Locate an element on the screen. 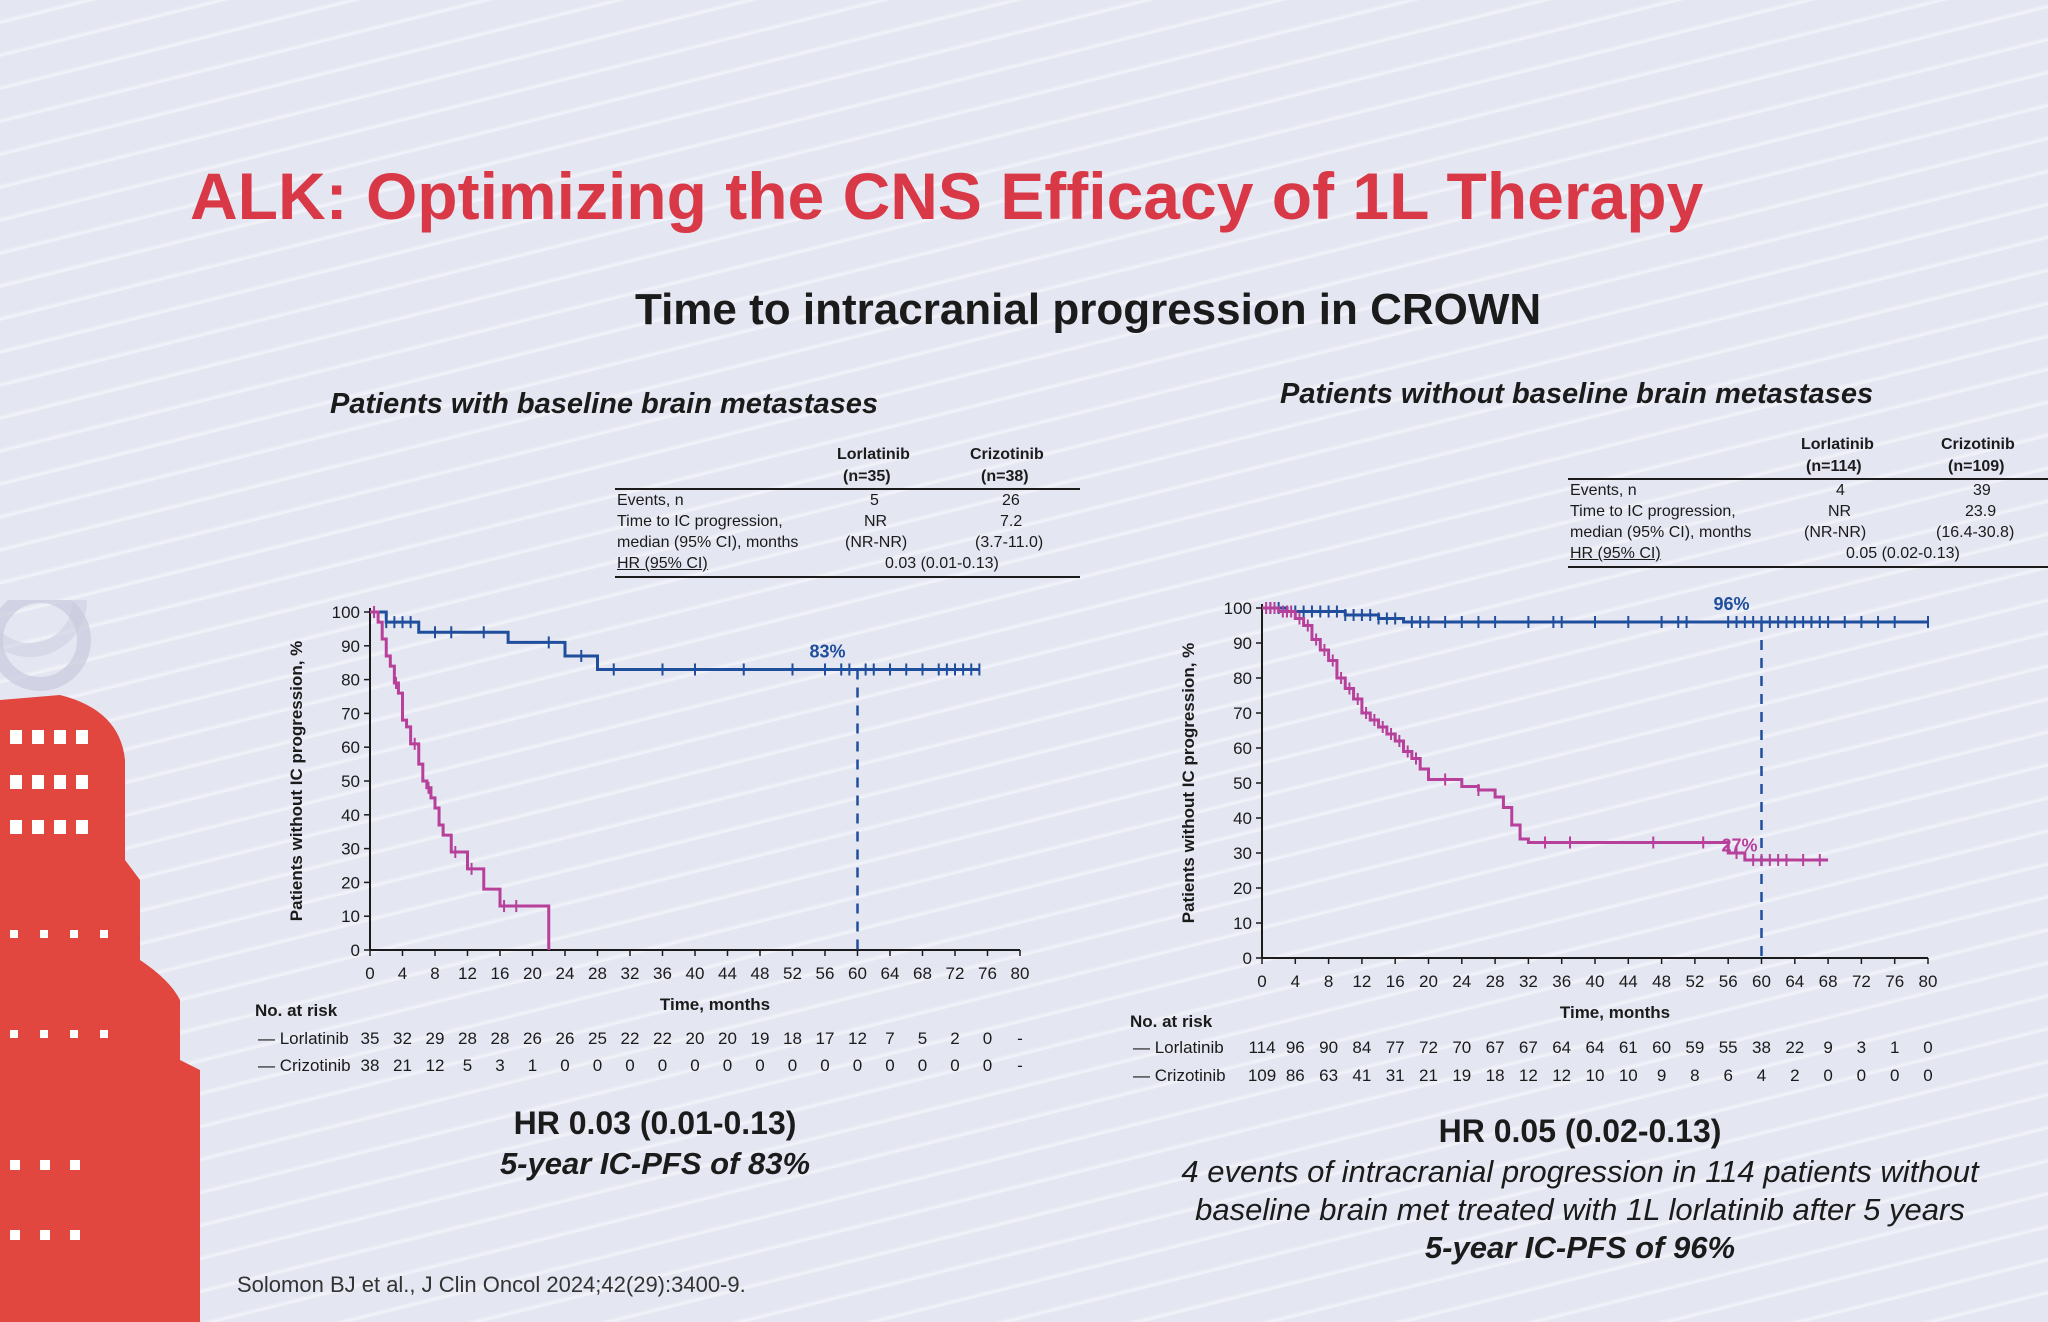  left-y-tick-label: 0 is located at coordinates (355, 950).